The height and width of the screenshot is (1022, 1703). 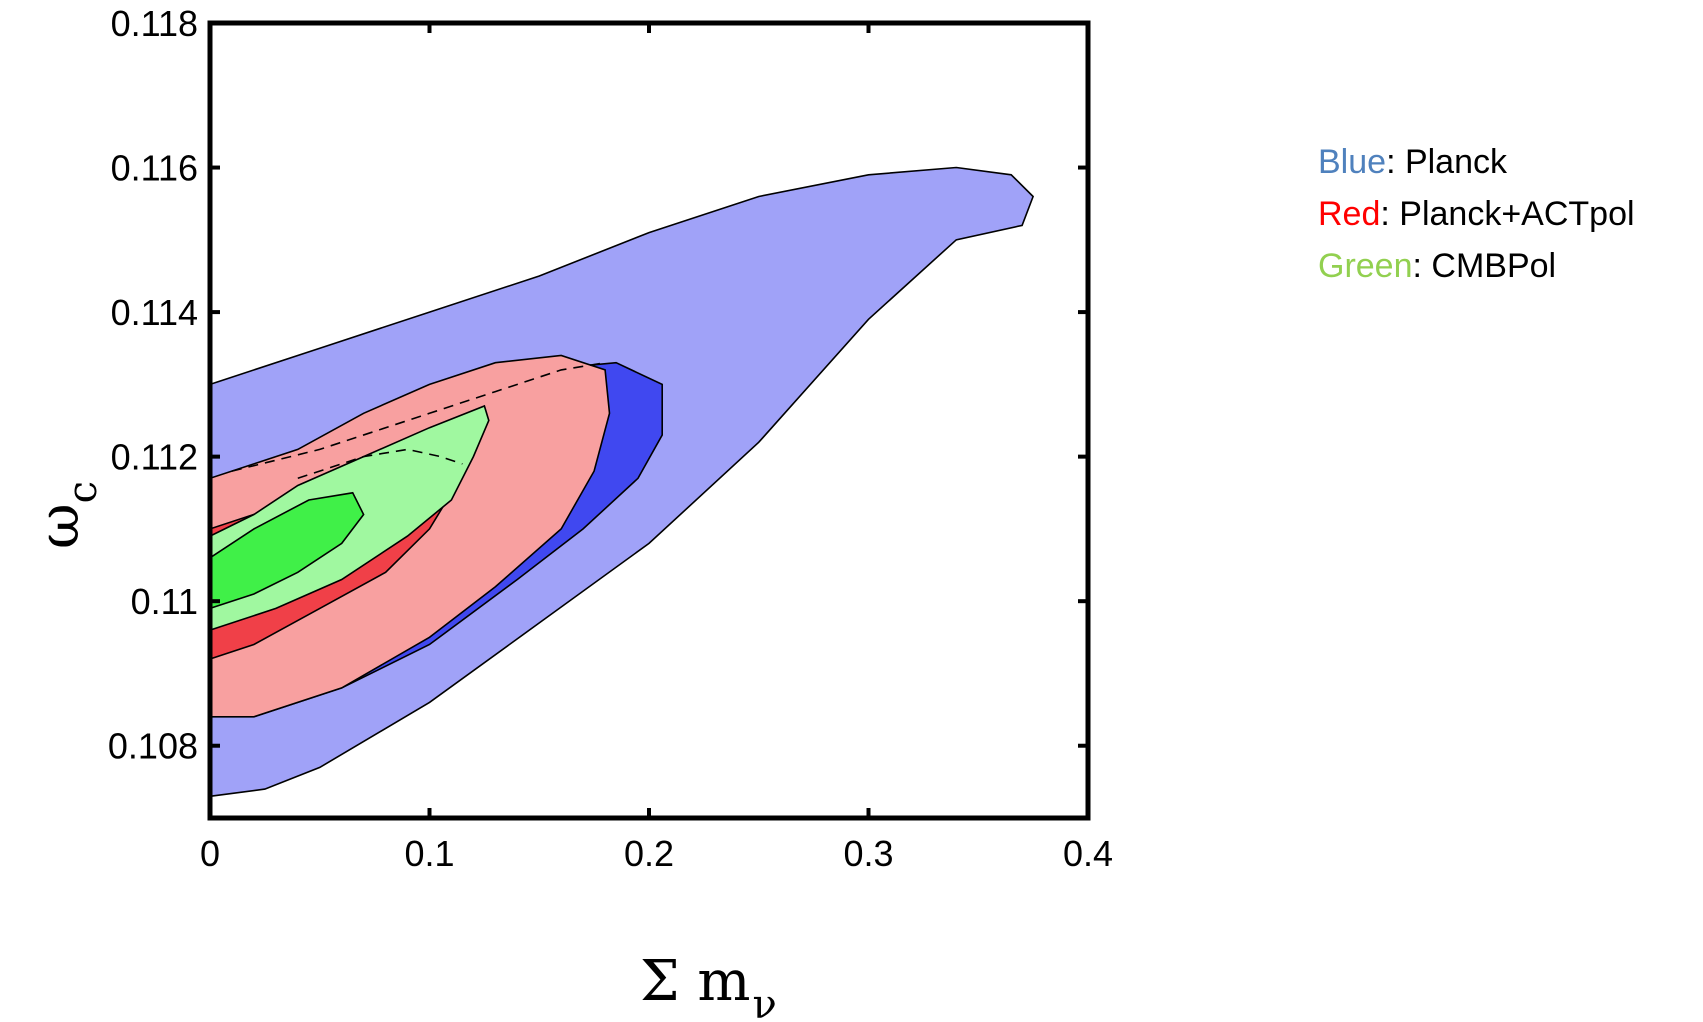 I want to click on legend-dataset-label: : Planck, so click(x=1447, y=162).